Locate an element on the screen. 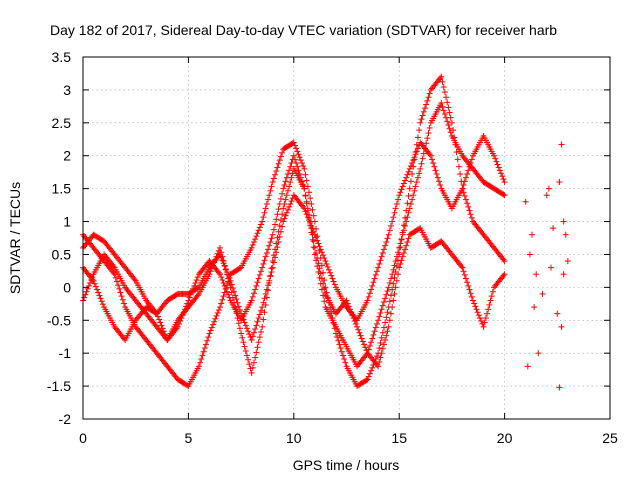 The width and height of the screenshot is (640, 480). x-tick-label: 20 is located at coordinates (505, 438).